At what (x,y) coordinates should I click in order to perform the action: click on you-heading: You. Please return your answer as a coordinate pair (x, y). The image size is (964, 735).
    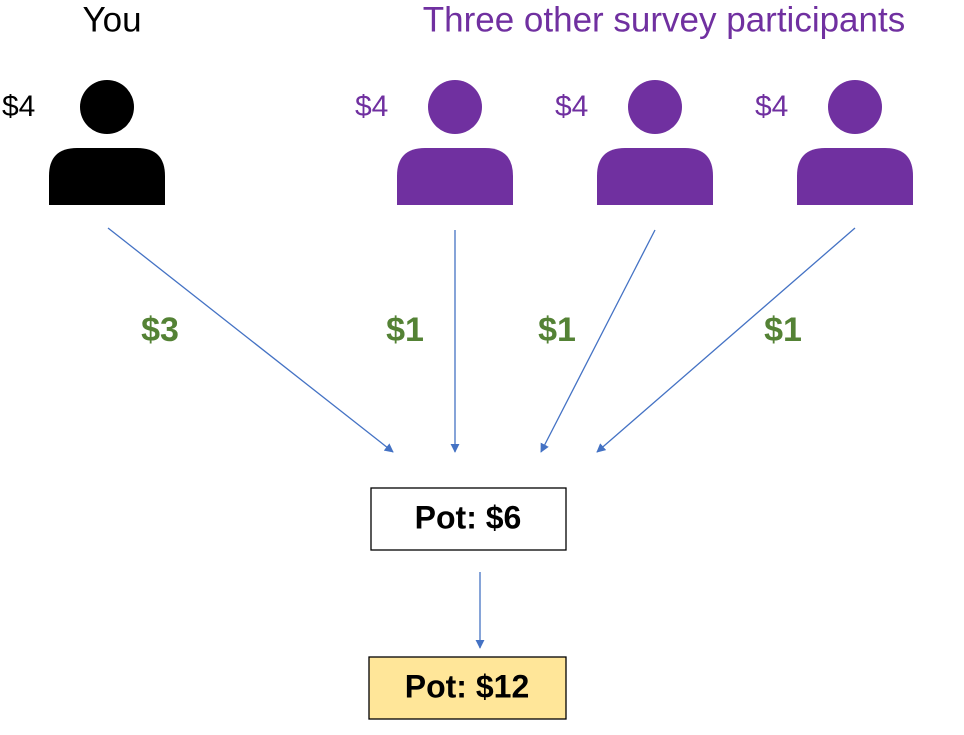
    Looking at the image, I should click on (111, 19).